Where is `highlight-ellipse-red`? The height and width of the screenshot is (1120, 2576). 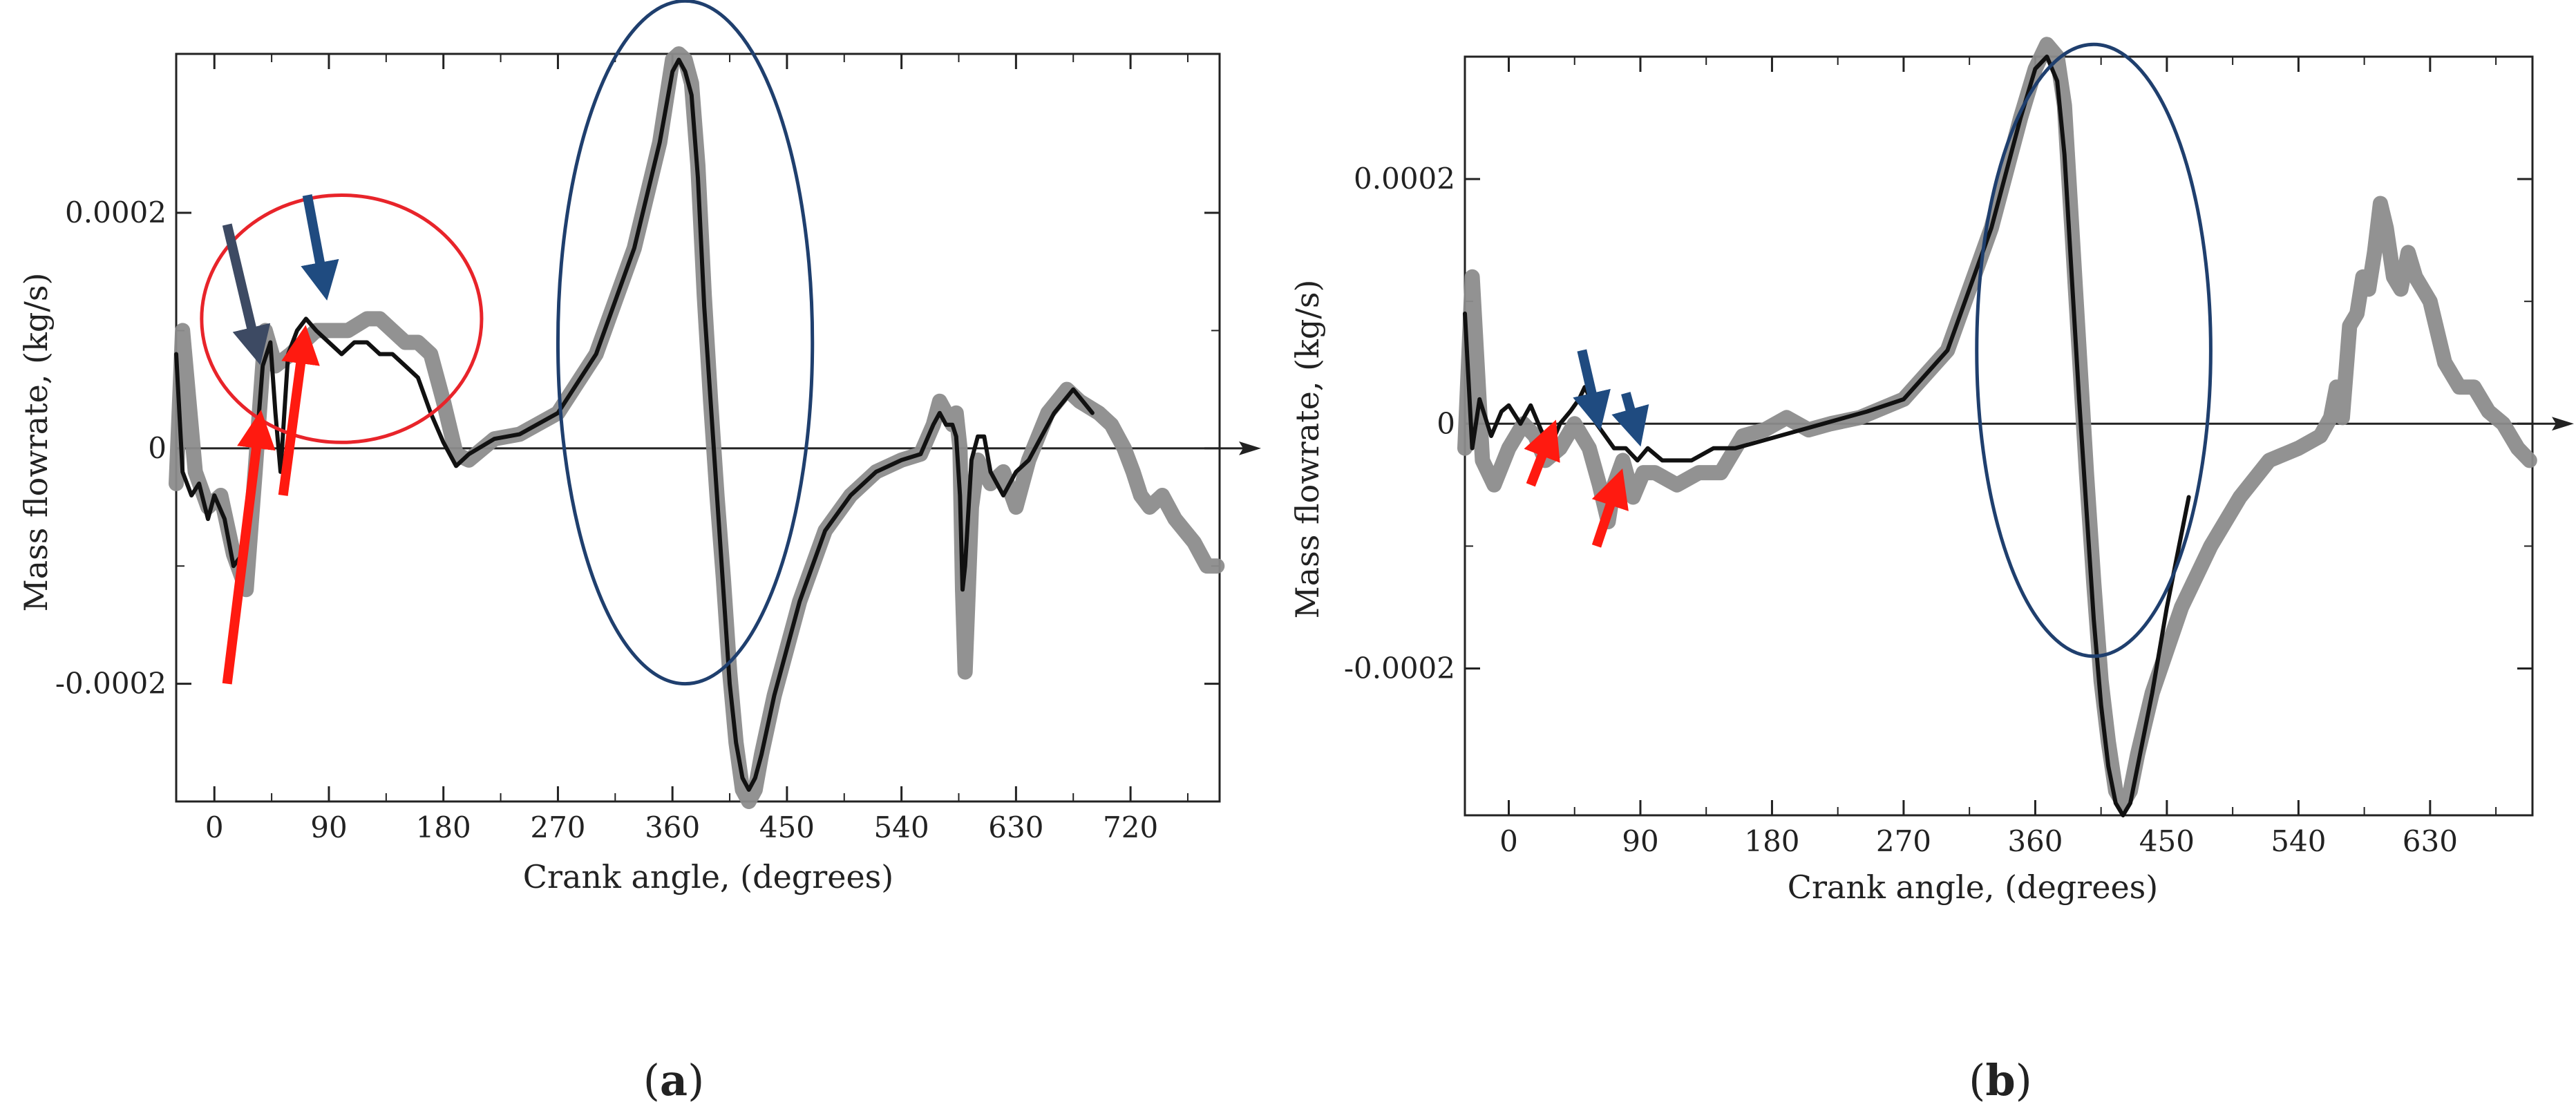
highlight-ellipse-red is located at coordinates (342, 318).